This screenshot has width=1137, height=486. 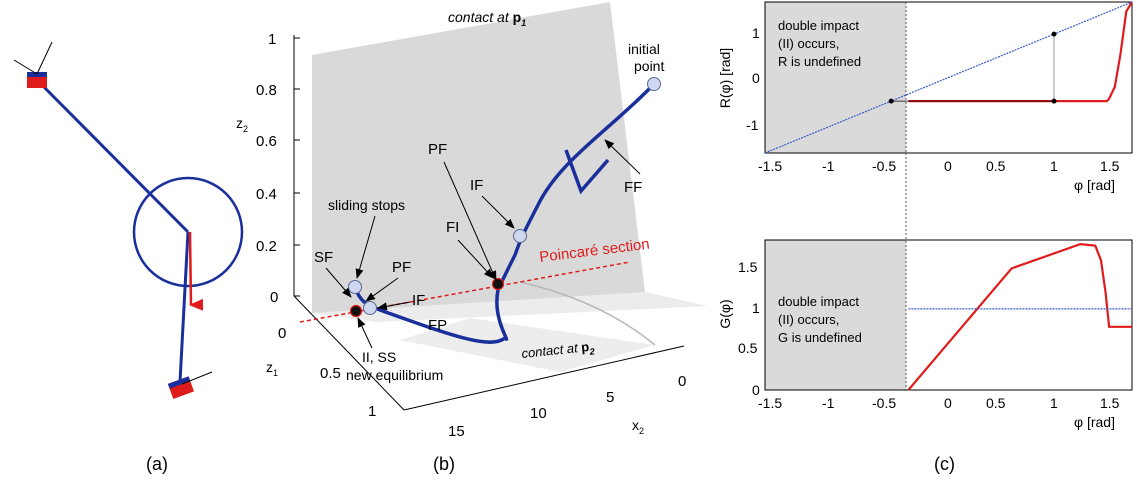 What do you see at coordinates (282, 333) in the screenshot?
I see `z1-tick: 0` at bounding box center [282, 333].